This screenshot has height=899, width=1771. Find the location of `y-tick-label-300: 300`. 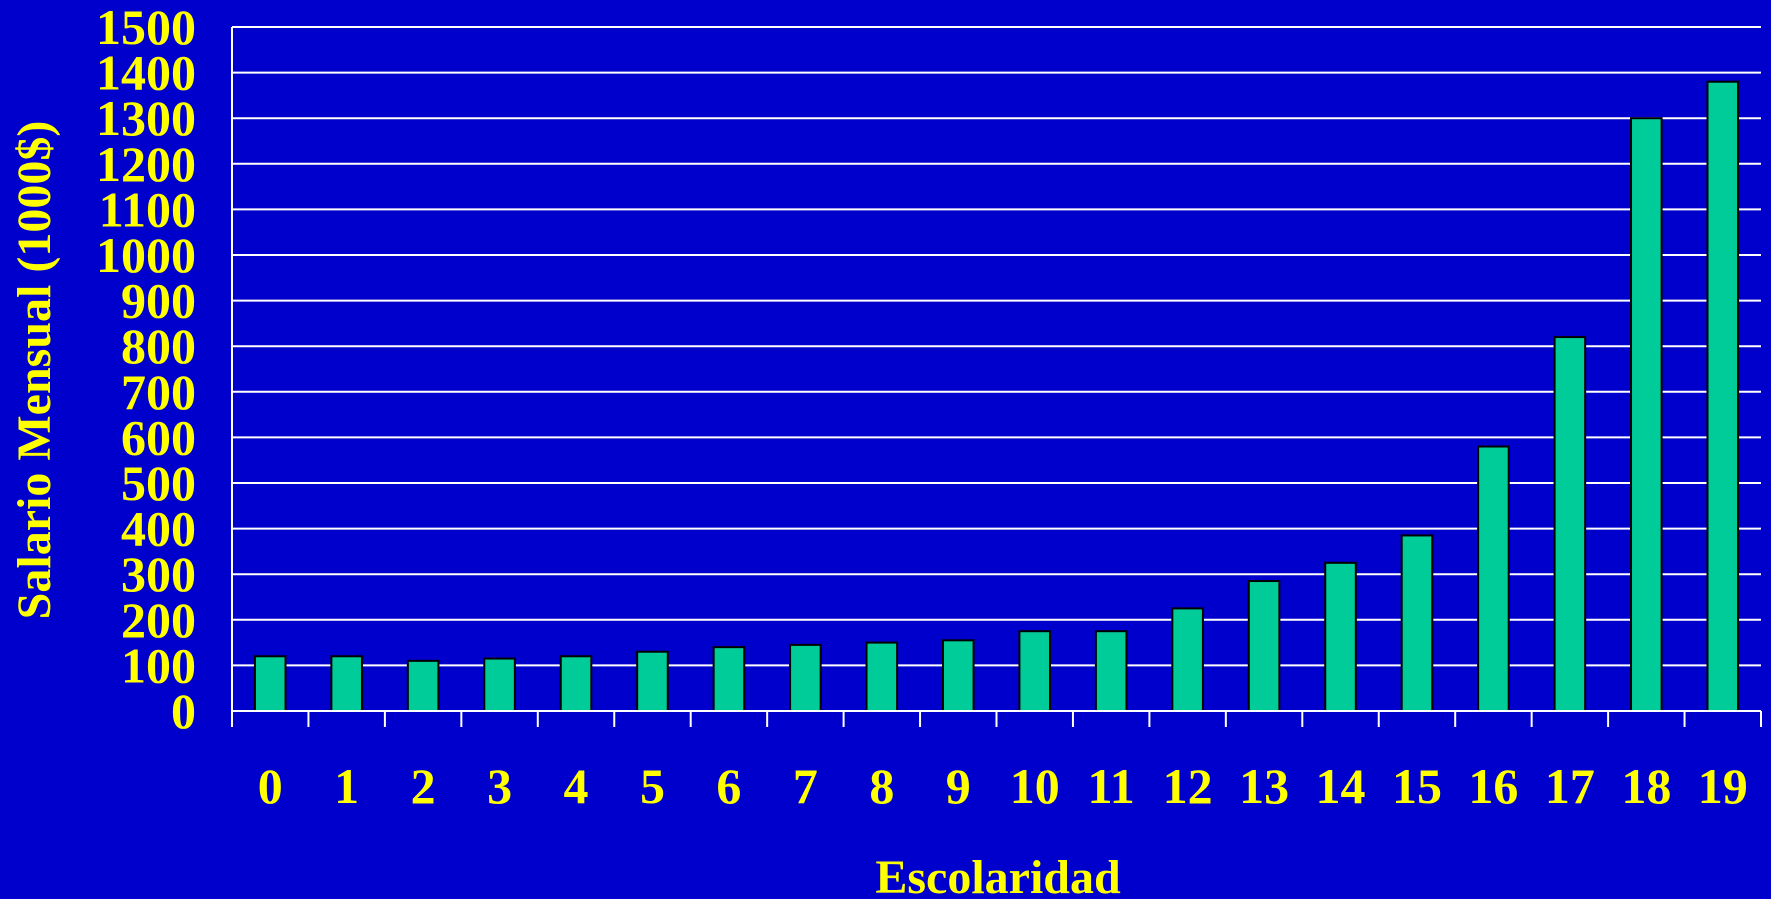

y-tick-label-300: 300 is located at coordinates (158, 574).